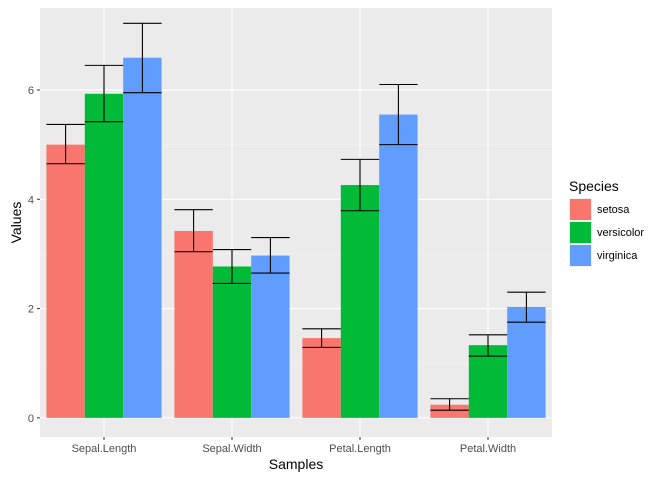  What do you see at coordinates (488, 345) in the screenshot?
I see `error-bar-versicolor-Petal.Width` at bounding box center [488, 345].